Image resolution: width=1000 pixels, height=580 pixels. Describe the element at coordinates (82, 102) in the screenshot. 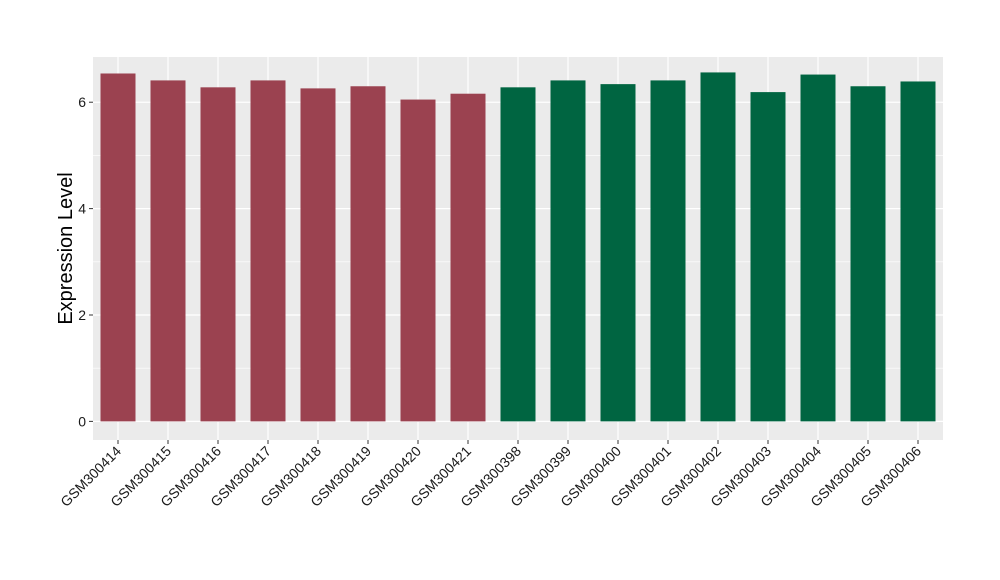

I see `y-tick-label: 6` at that location.